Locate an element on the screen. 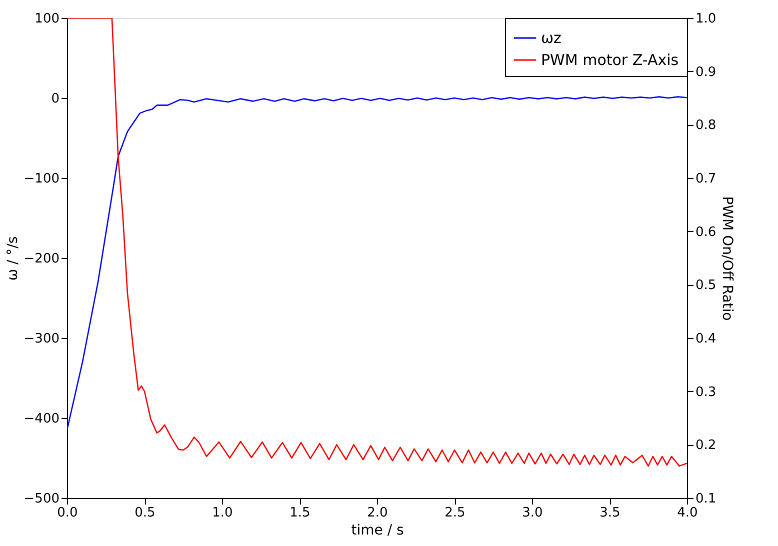  y2-axis-title: PWM On/Off Ratio is located at coordinates (727, 258).